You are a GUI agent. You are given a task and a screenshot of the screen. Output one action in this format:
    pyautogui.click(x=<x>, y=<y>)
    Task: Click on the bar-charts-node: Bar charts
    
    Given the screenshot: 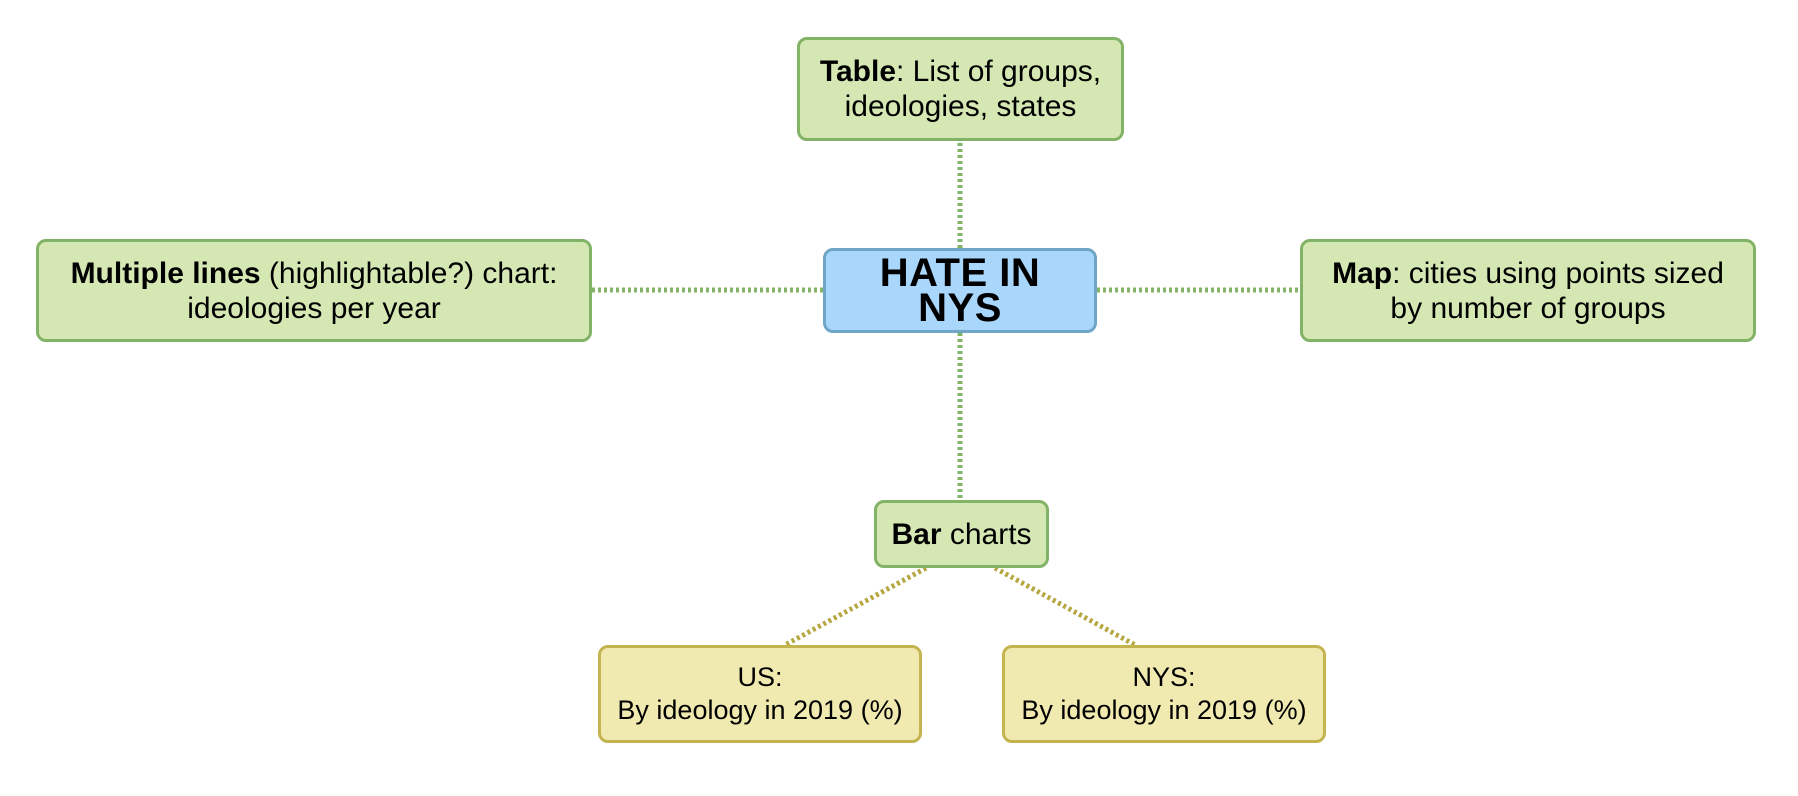 What is the action you would take?
    pyautogui.click(x=961, y=534)
    